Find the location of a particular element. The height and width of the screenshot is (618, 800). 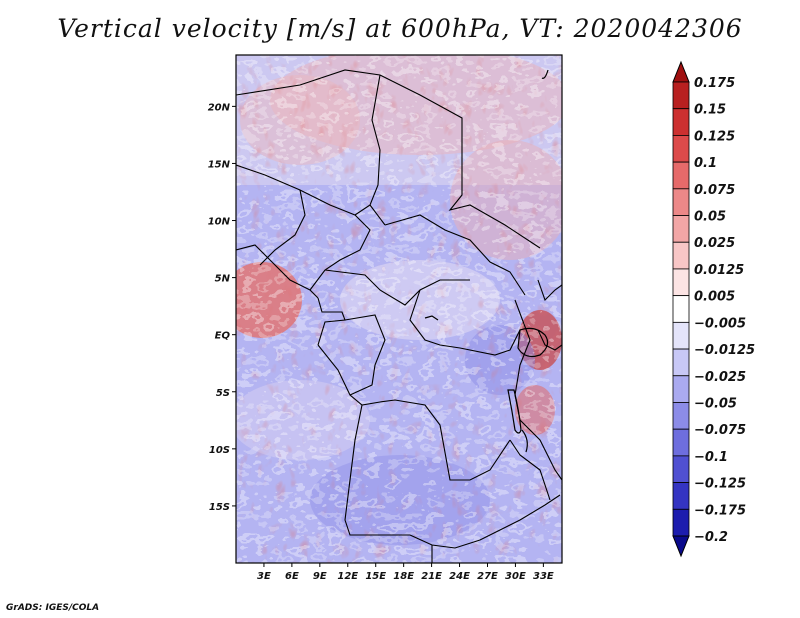

colorbar-label: −0.175 is located at coordinates (720, 510).